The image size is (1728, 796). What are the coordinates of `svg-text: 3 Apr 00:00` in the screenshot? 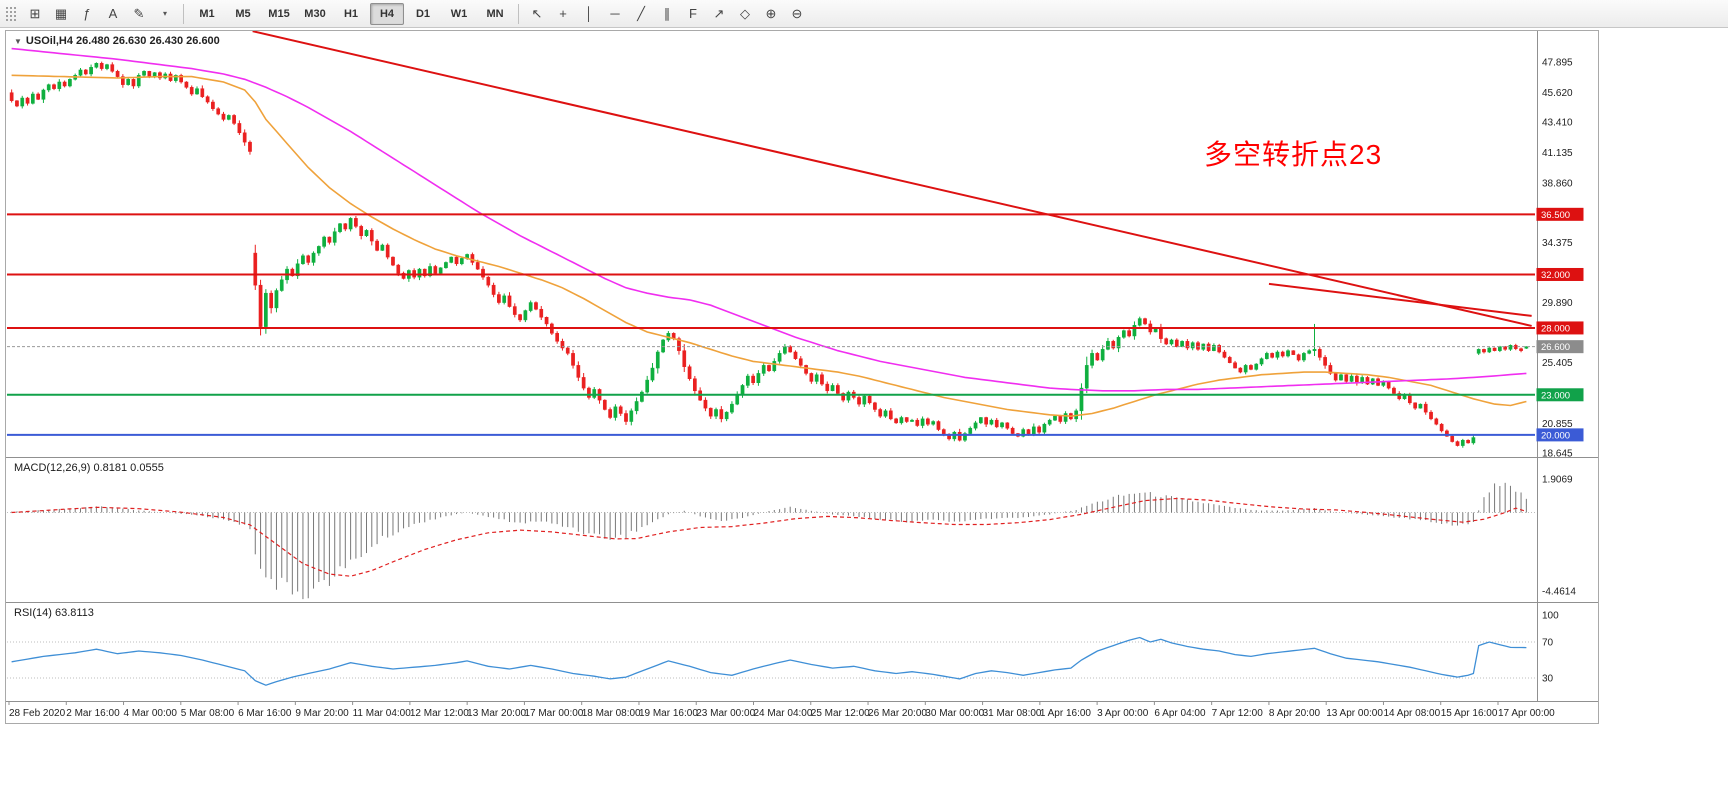 It's located at (1123, 713).